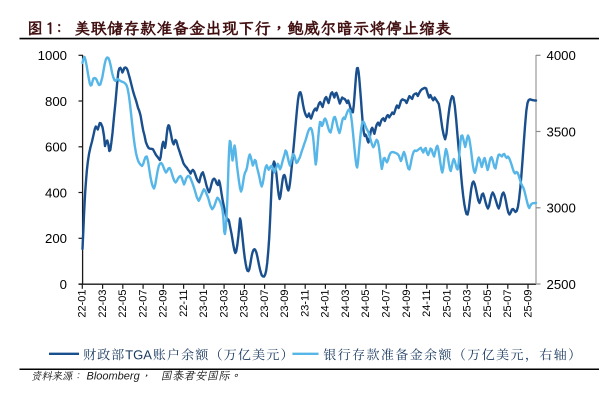 The height and width of the screenshot is (402, 610). I want to click on svg-text: 600, so click(56, 147).